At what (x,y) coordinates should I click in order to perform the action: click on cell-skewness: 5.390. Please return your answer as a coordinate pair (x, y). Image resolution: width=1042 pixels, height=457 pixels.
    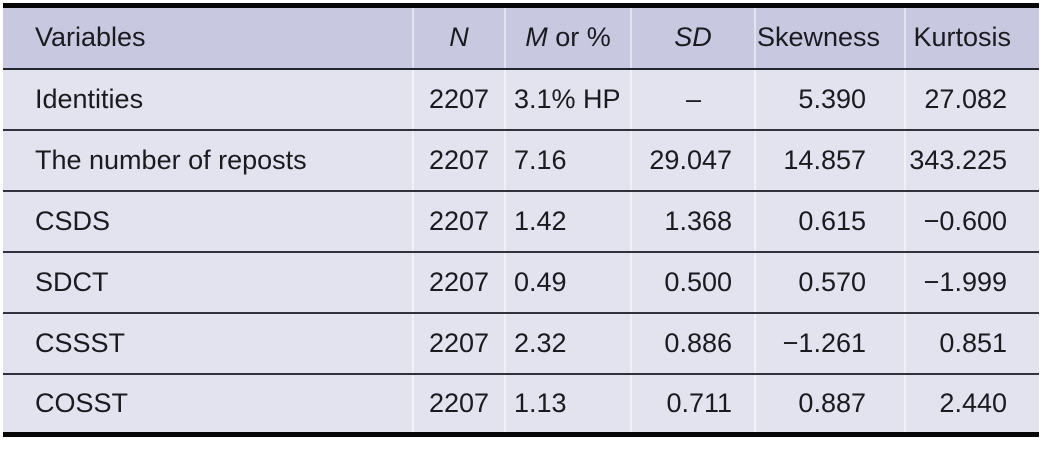
    Looking at the image, I should click on (829, 99).